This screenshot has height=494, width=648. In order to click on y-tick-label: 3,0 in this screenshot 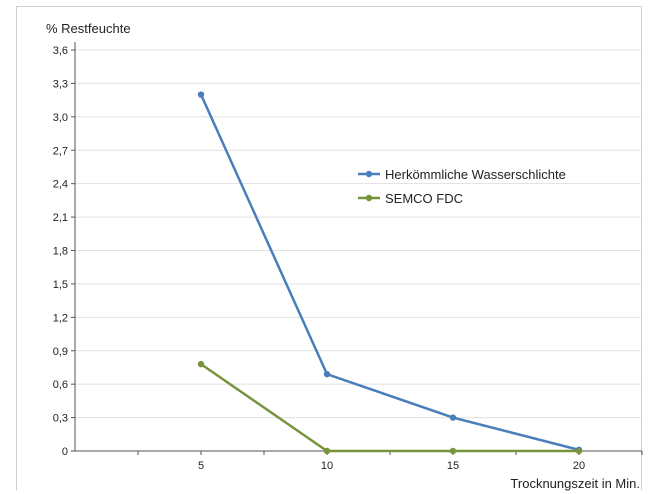, I will do `click(60, 118)`.